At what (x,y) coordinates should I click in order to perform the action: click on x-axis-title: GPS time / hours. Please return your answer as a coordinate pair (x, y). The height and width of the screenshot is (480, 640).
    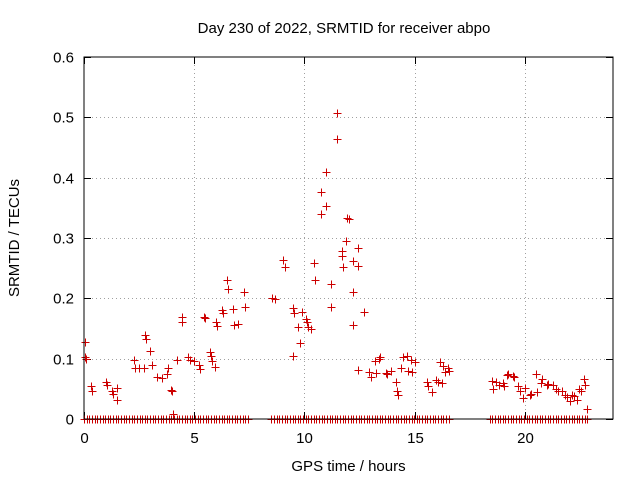
    Looking at the image, I should click on (348, 466).